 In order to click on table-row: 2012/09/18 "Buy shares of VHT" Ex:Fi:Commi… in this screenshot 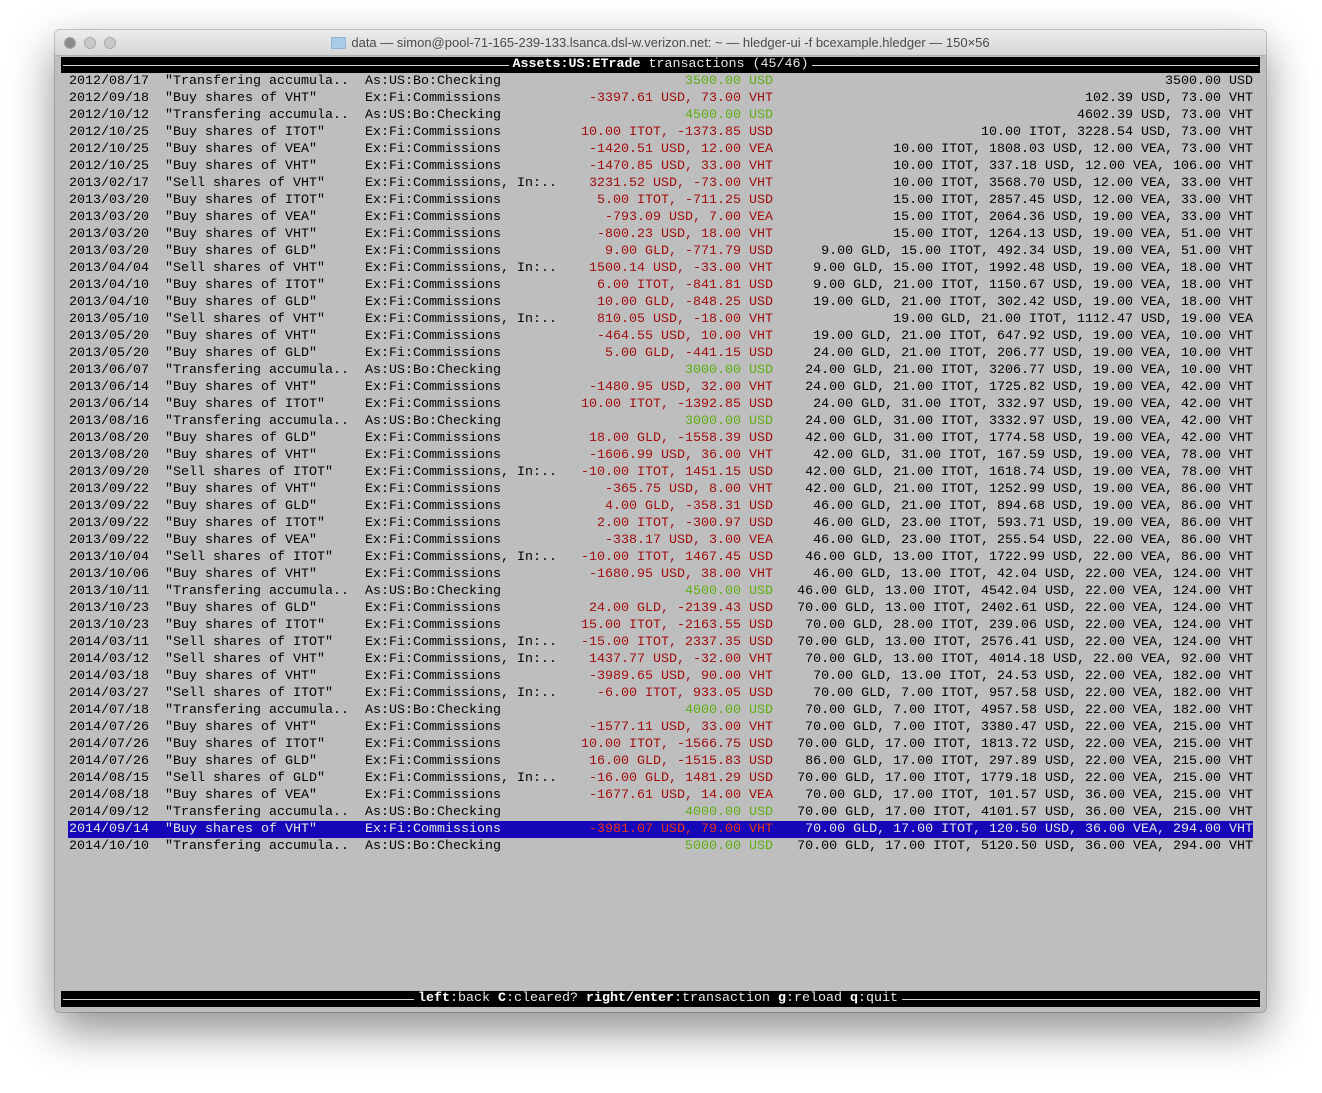, I will do `click(660, 98)`.